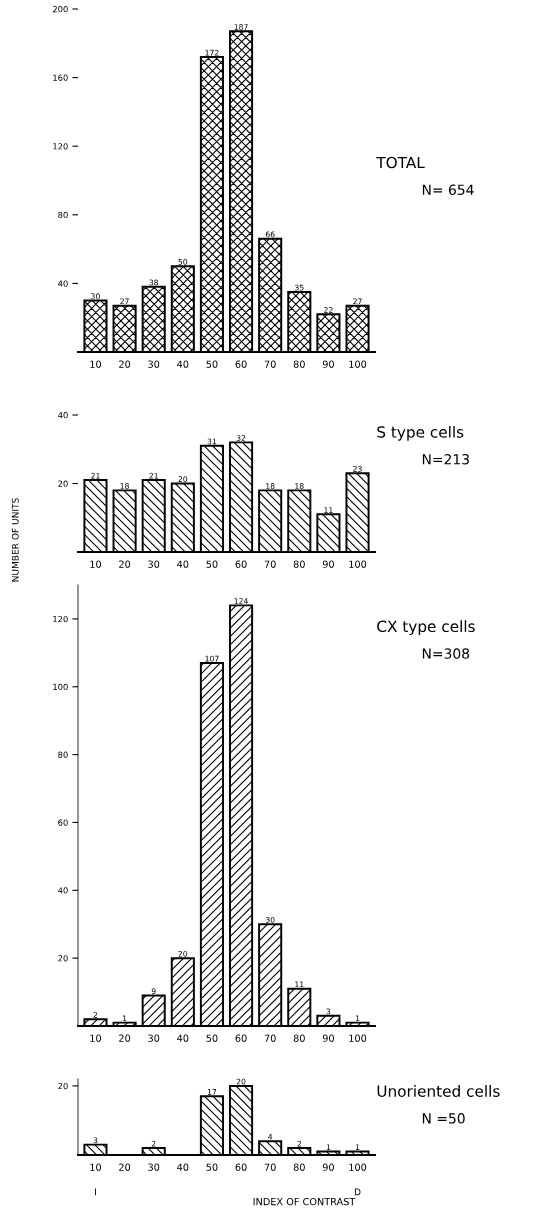 The height and width of the screenshot is (1212, 535). What do you see at coordinates (420, 433) in the screenshot?
I see `text: S type cells` at bounding box center [420, 433].